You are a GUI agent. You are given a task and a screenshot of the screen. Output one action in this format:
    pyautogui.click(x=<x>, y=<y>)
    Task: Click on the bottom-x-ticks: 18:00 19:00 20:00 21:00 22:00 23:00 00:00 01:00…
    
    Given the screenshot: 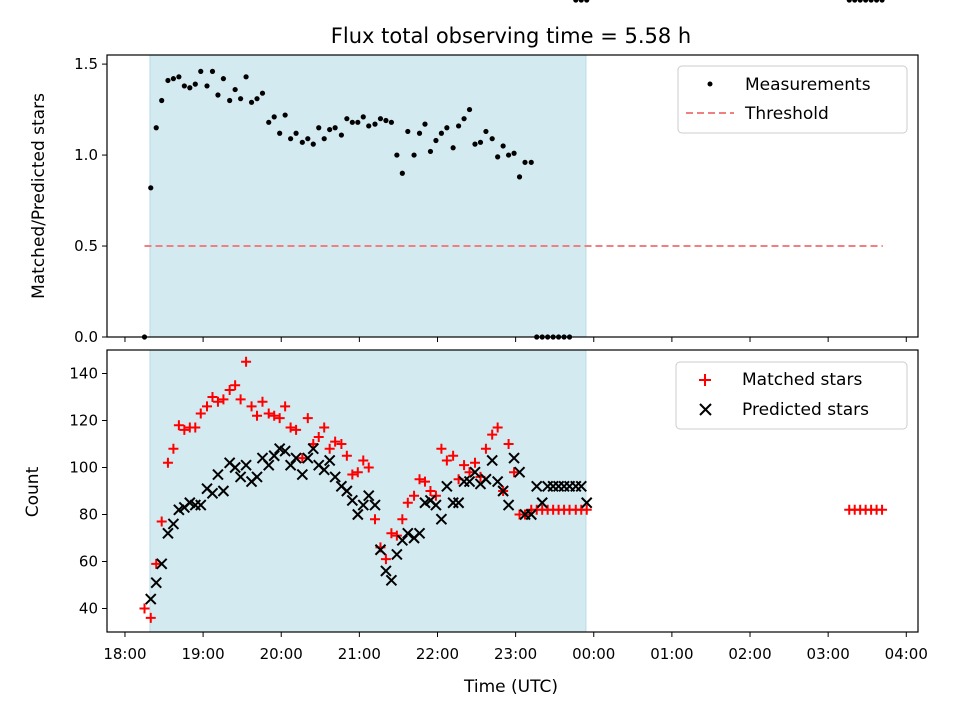 What is the action you would take?
    pyautogui.click(x=515, y=647)
    